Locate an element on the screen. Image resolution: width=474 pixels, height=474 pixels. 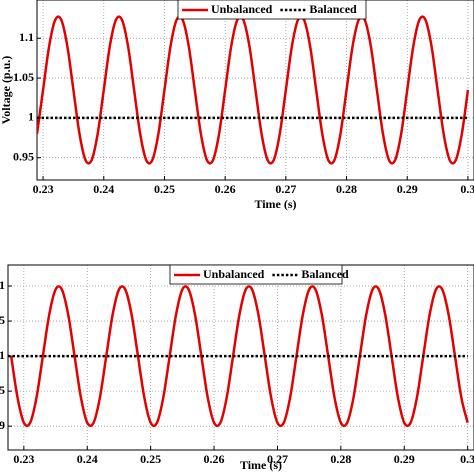
y-axis-label: Voltage (p.u.) is located at coordinates (6, 90).